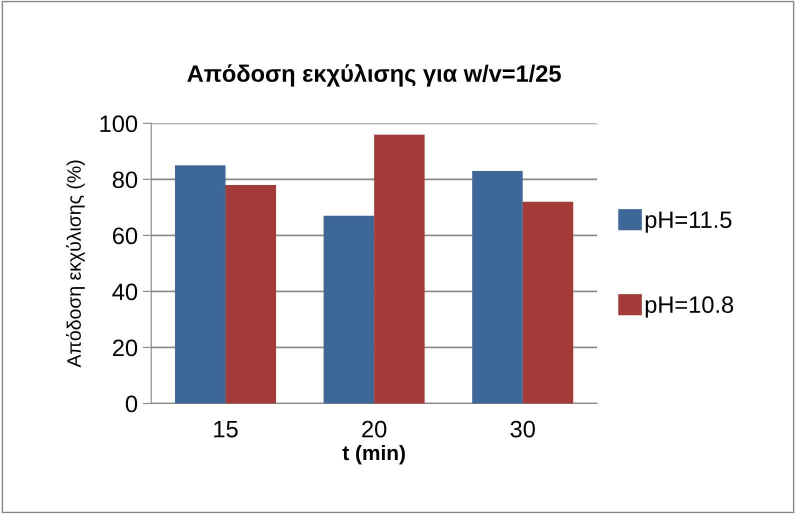 This screenshot has height=514, width=796. Describe the element at coordinates (132, 404) in the screenshot. I see `y-tick-label: 0` at that location.